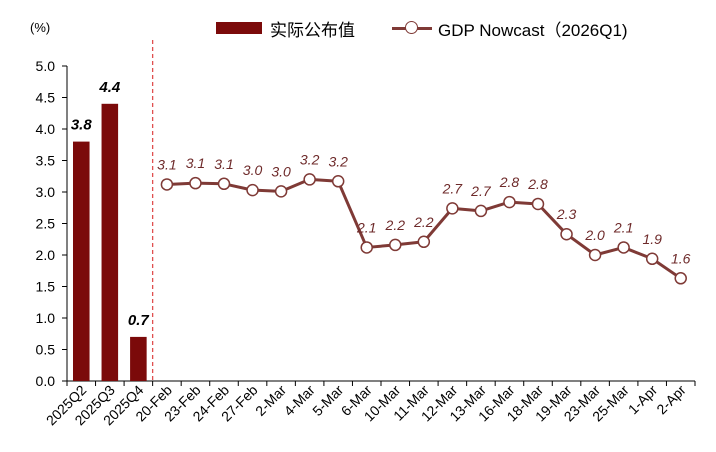  What do you see at coordinates (643, 400) in the screenshot?
I see `x-category-label: 1-Apr` at bounding box center [643, 400].